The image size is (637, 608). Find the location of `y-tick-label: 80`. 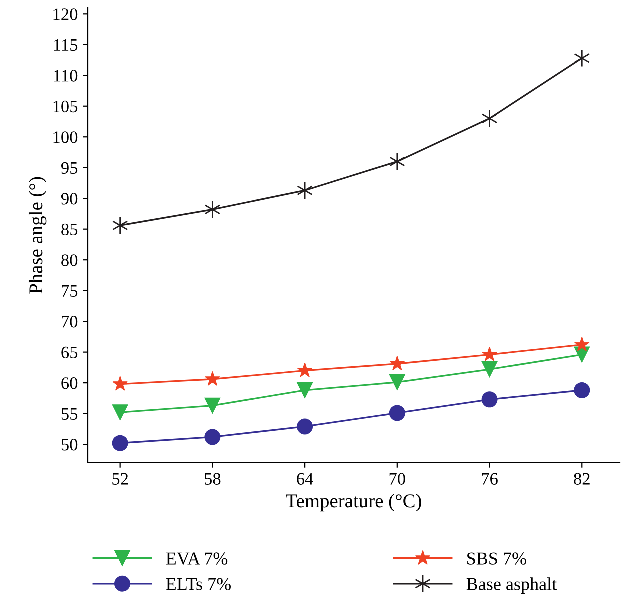

y-tick-label: 80 is located at coordinates (70, 260).